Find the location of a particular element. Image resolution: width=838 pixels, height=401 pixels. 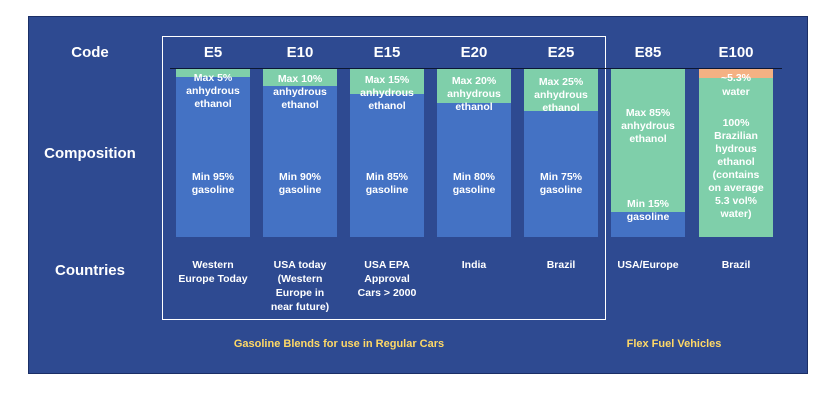

column-e5: Max 5% anhydrous ethanol Min 95% gasoline is located at coordinates (213, 153).